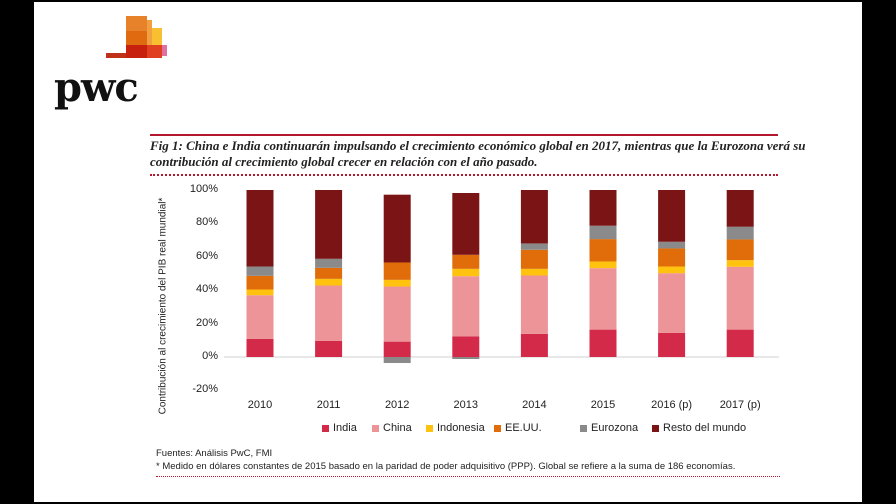  I want to click on bar-segment-india-2011, so click(329, 348).